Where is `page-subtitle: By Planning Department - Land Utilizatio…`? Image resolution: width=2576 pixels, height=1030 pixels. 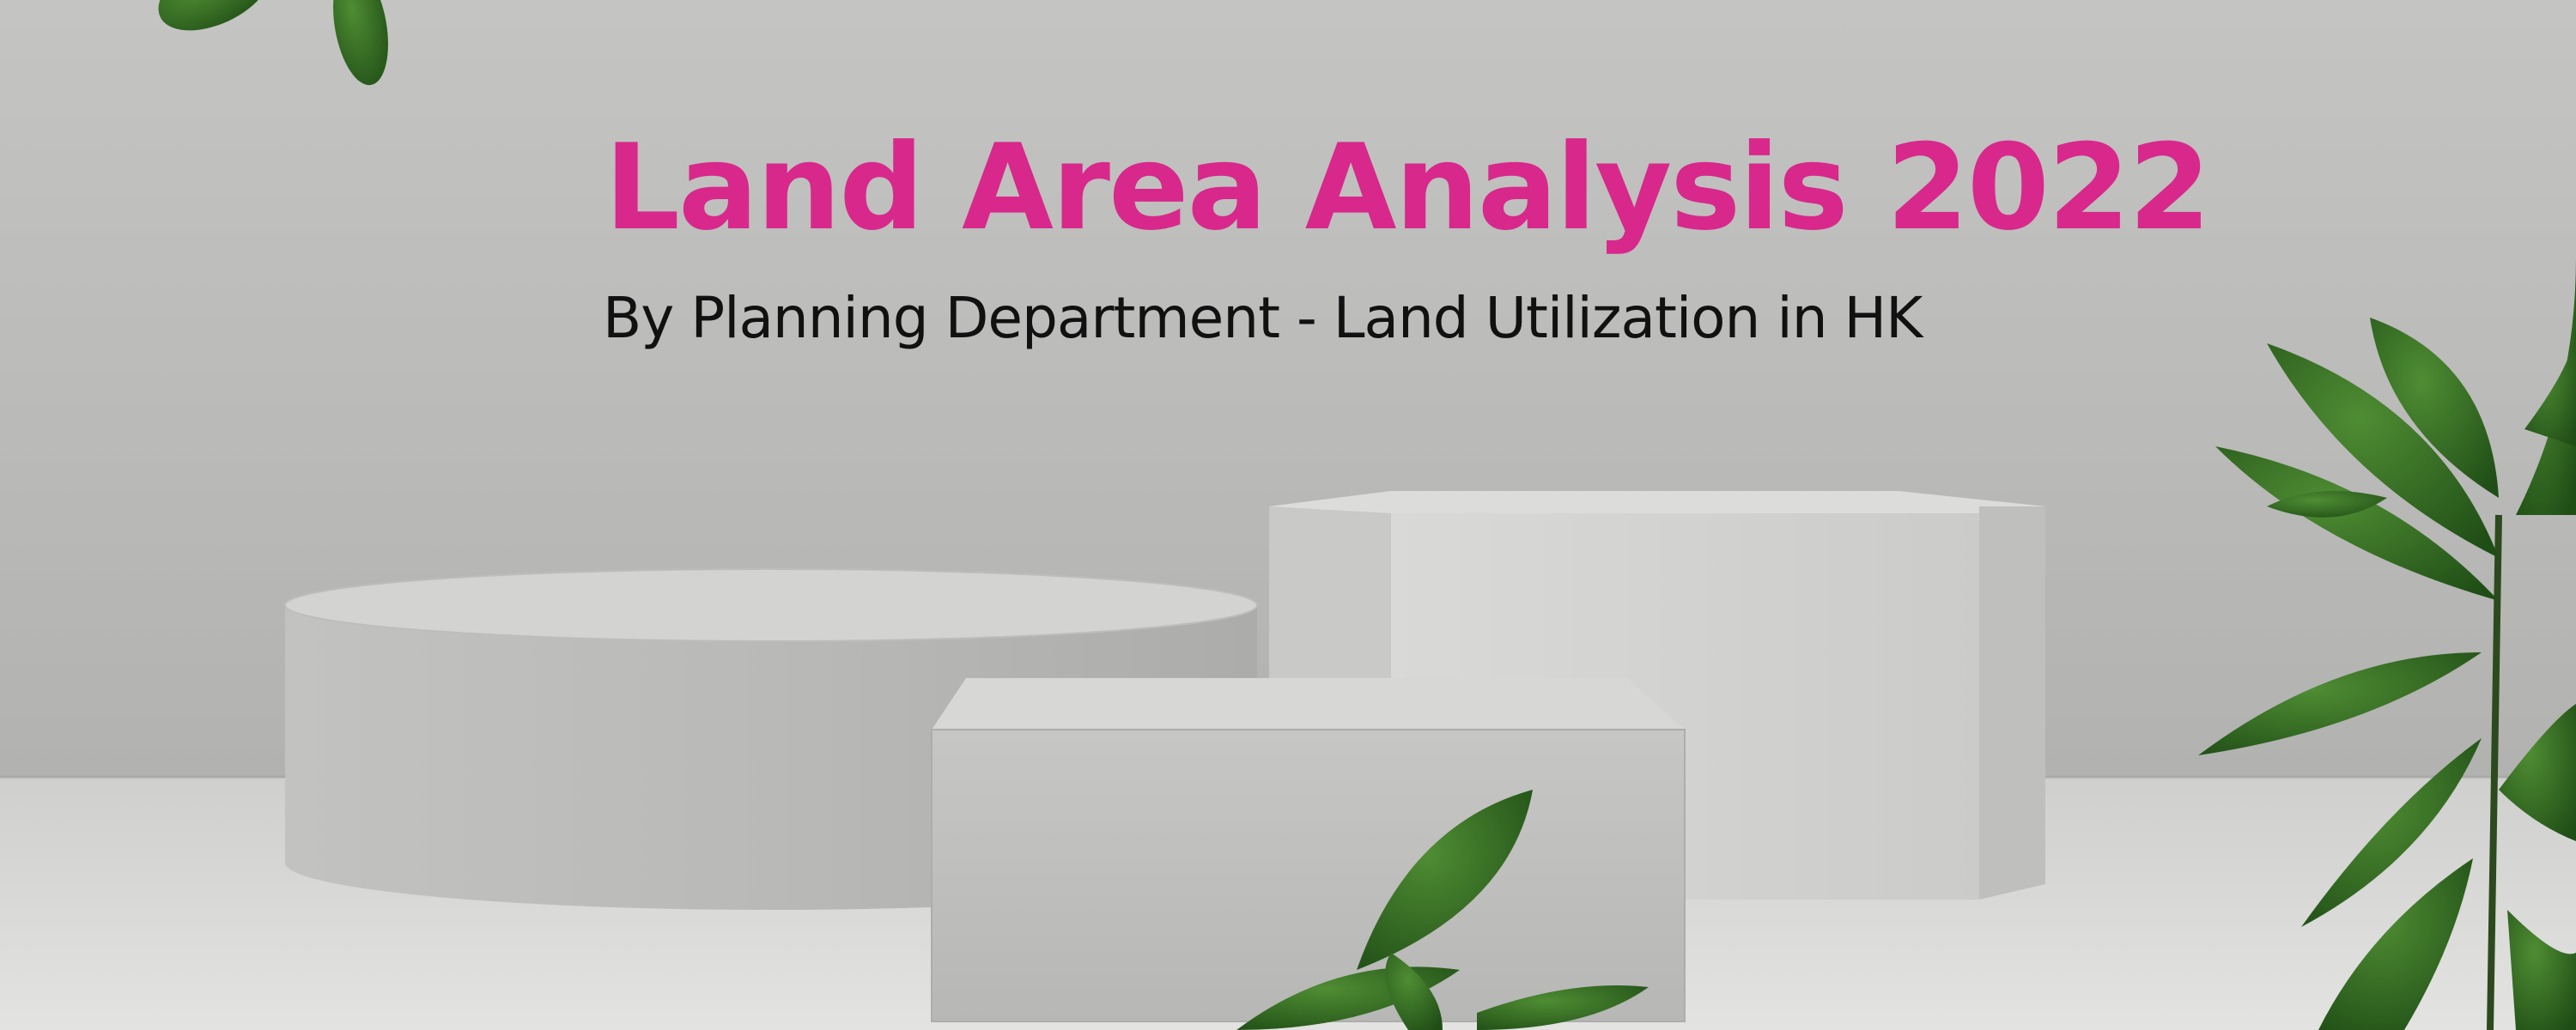
page-subtitle: By Planning Department - Land Utilizatio… is located at coordinates (1263, 318).